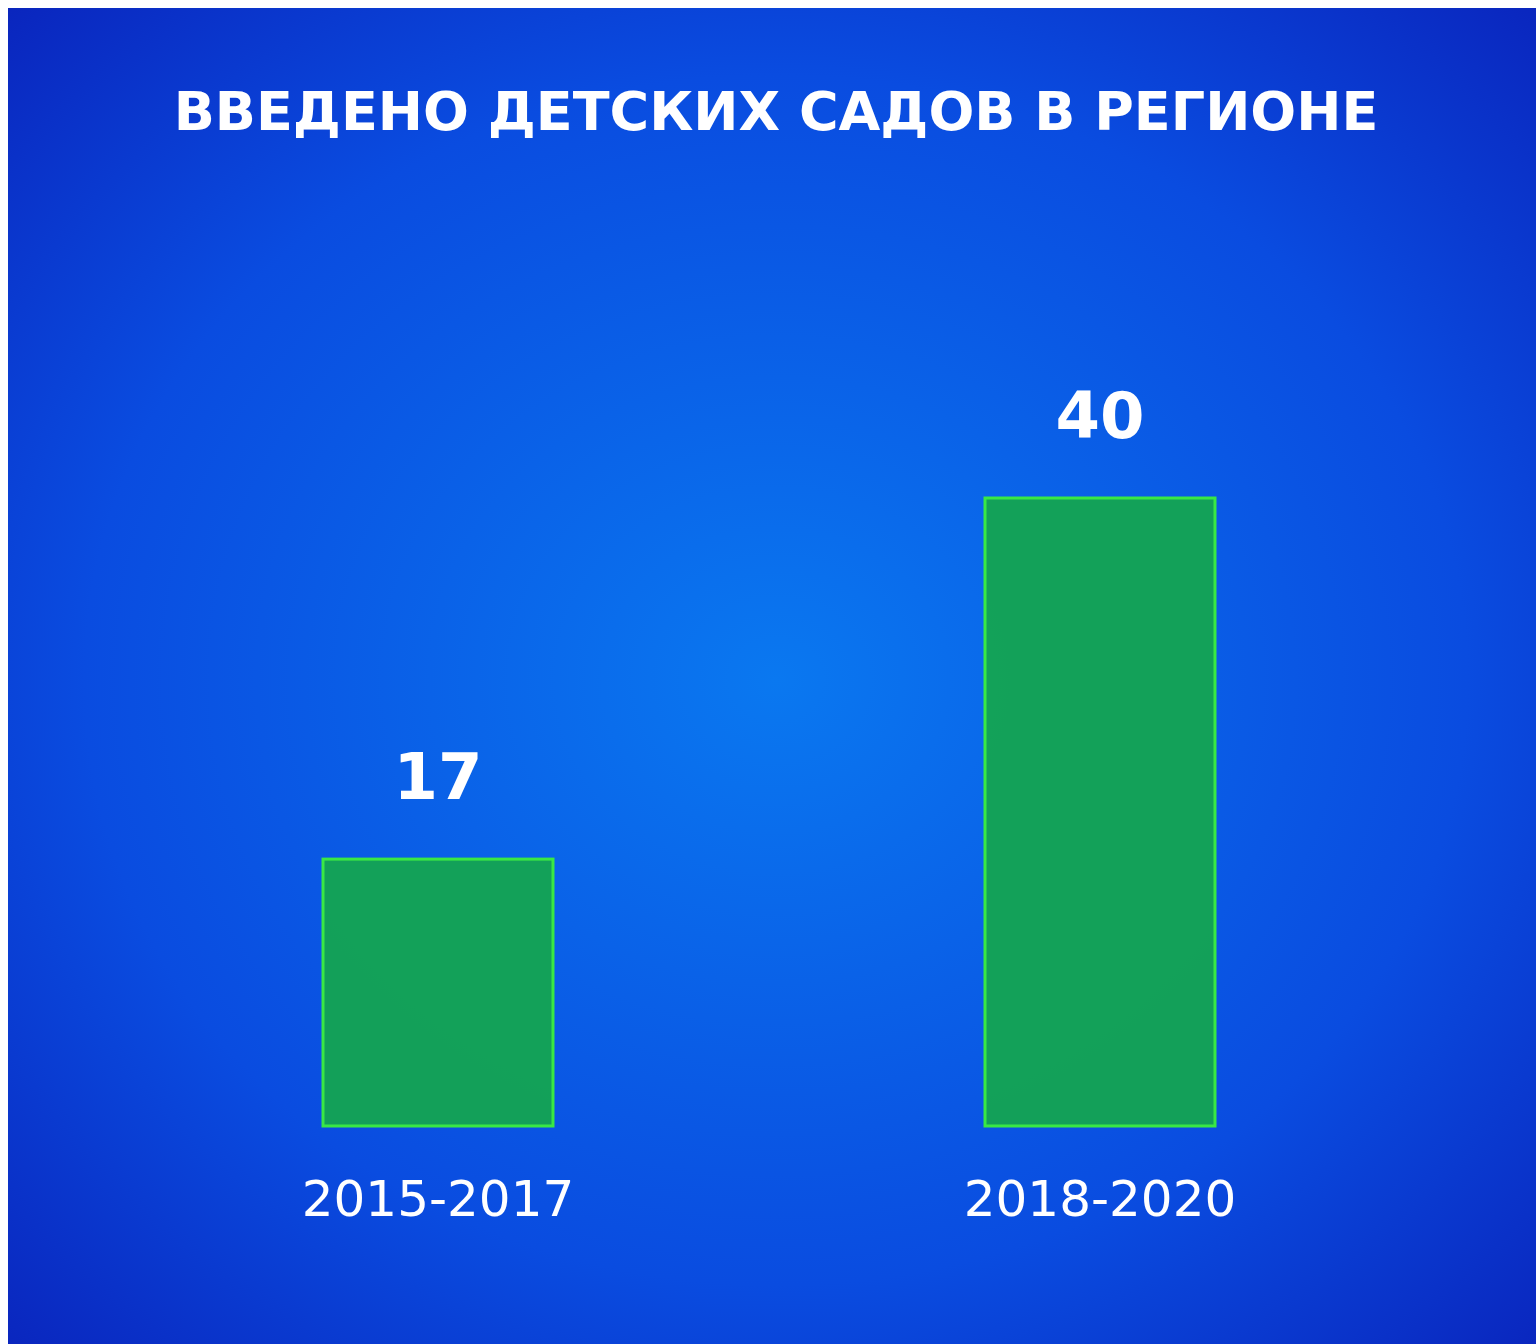  Describe the element at coordinates (776, 111) in the screenshot. I see `chart-title: ВВЕДЕНО ДЕТСКИХ САДОВ В РЕГИОНЕ` at that location.